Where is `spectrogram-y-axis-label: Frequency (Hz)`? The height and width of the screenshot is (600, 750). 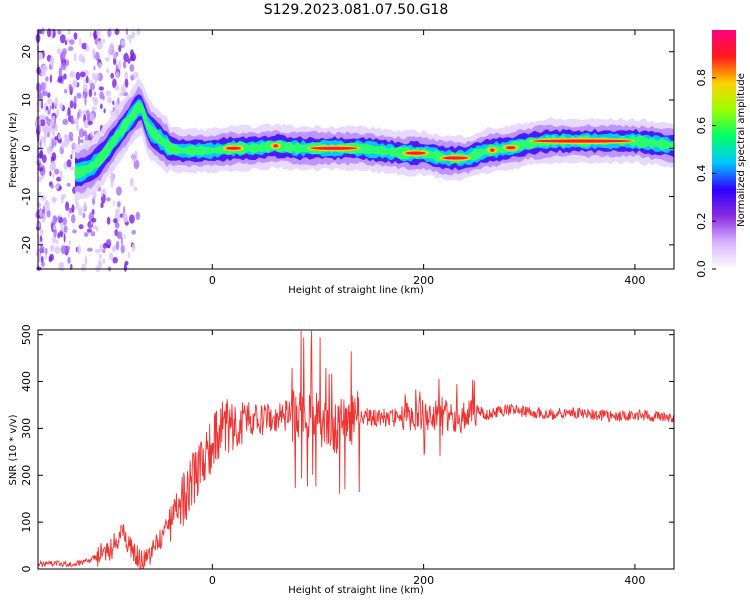 spectrogram-y-axis-label: Frequency (Hz) is located at coordinates (13, 150).